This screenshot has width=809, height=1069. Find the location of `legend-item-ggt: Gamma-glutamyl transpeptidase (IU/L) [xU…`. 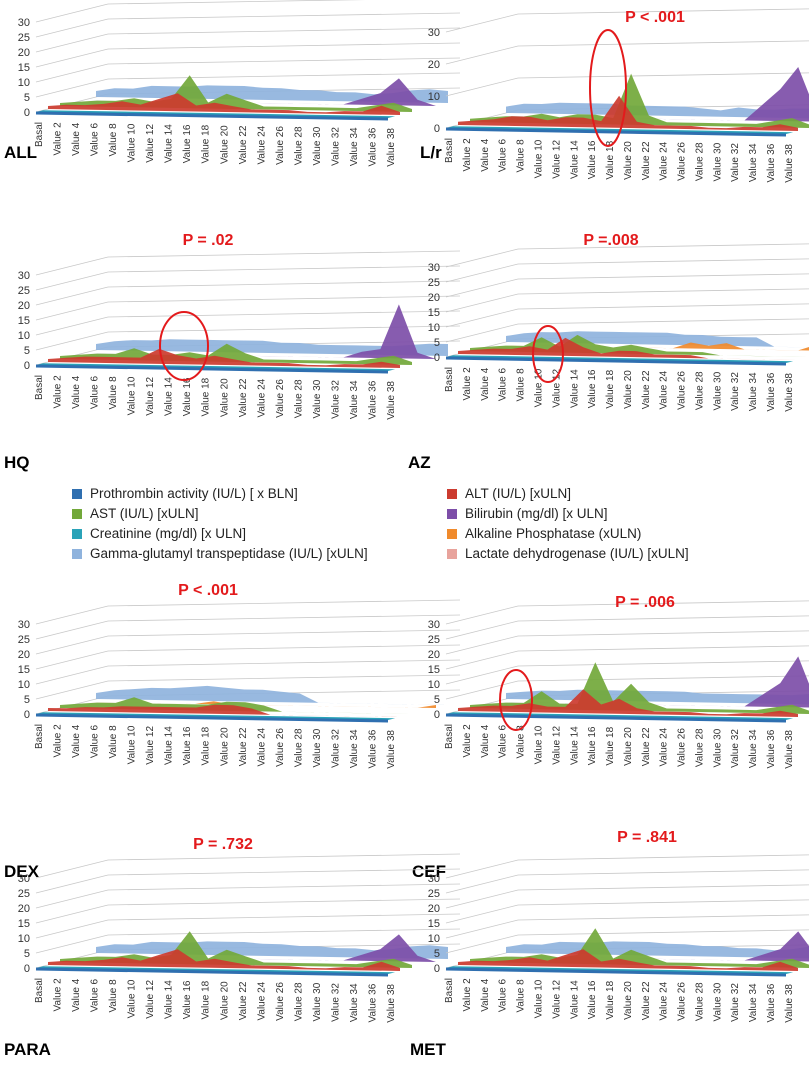

legend-item-ggt: Gamma-glutamyl transpeptidase (IU/L) [xU… is located at coordinates (220, 553).